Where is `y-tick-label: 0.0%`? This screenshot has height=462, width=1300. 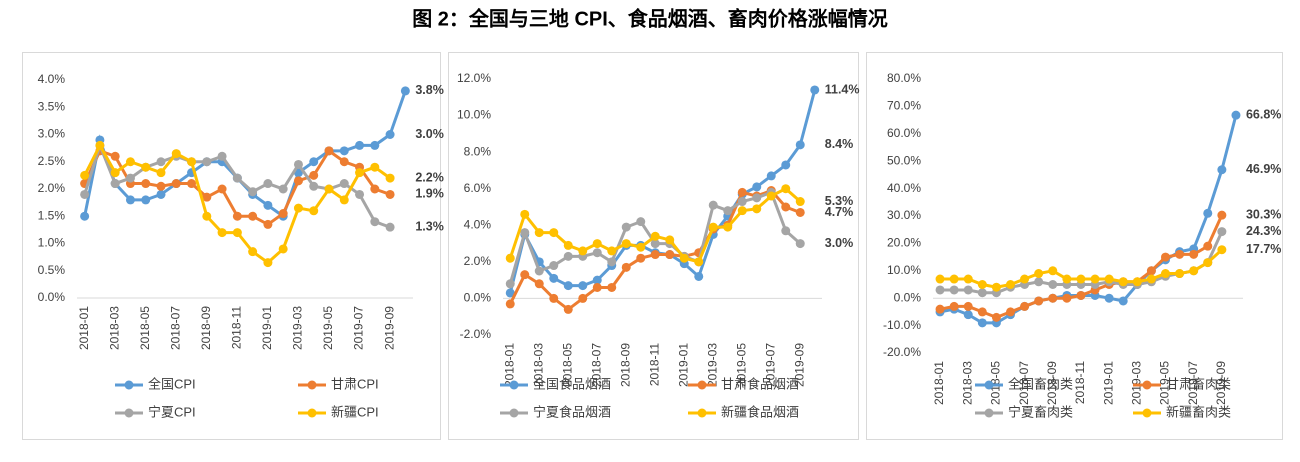
y-tick-label: 0.0% is located at coordinates (908, 297).